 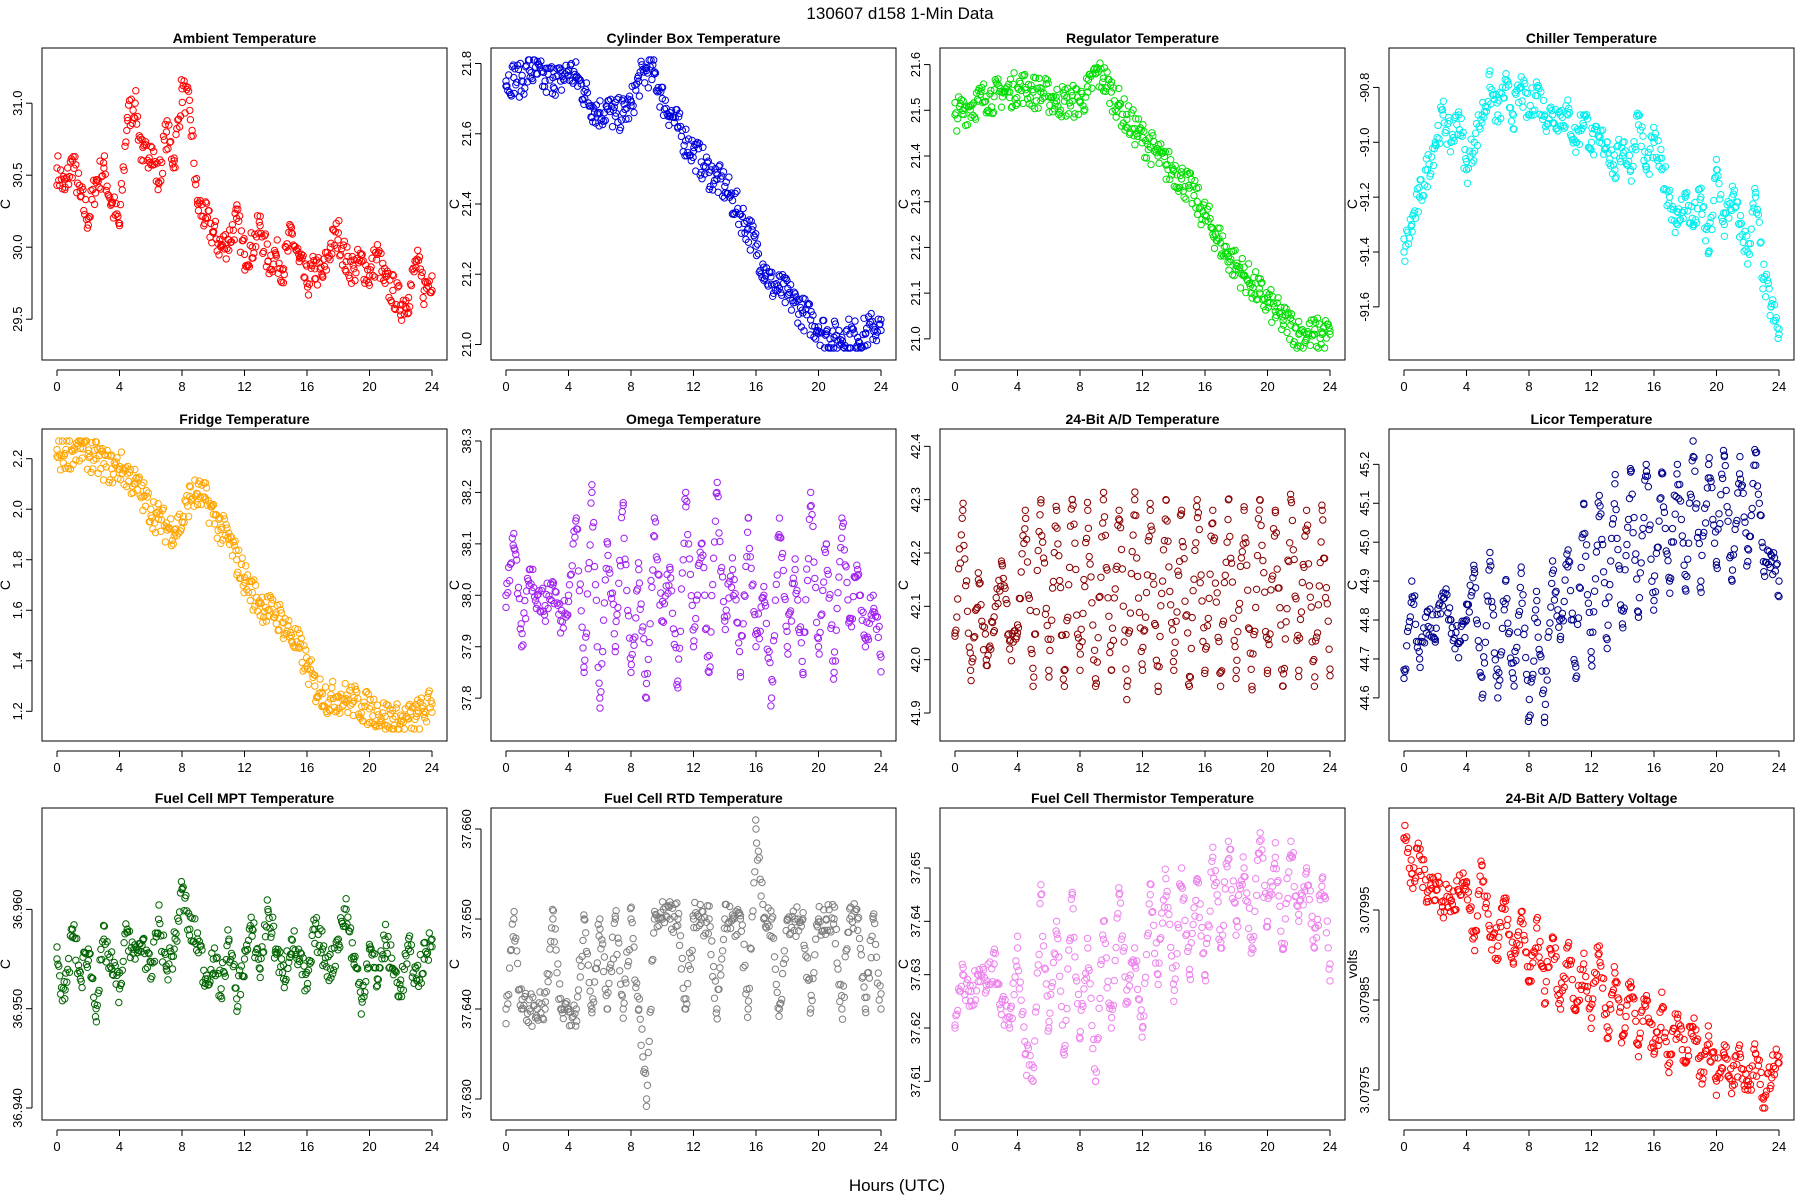 I want to click on y-tick-label: -91.0, so click(x=1364, y=142).